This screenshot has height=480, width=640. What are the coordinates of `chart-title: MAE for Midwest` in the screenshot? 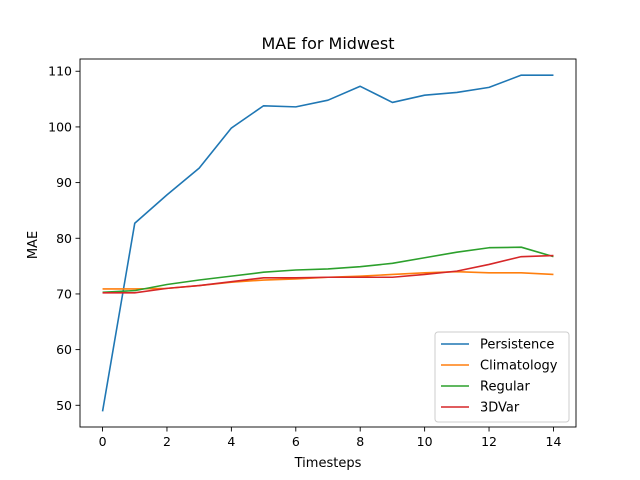 It's located at (328, 43).